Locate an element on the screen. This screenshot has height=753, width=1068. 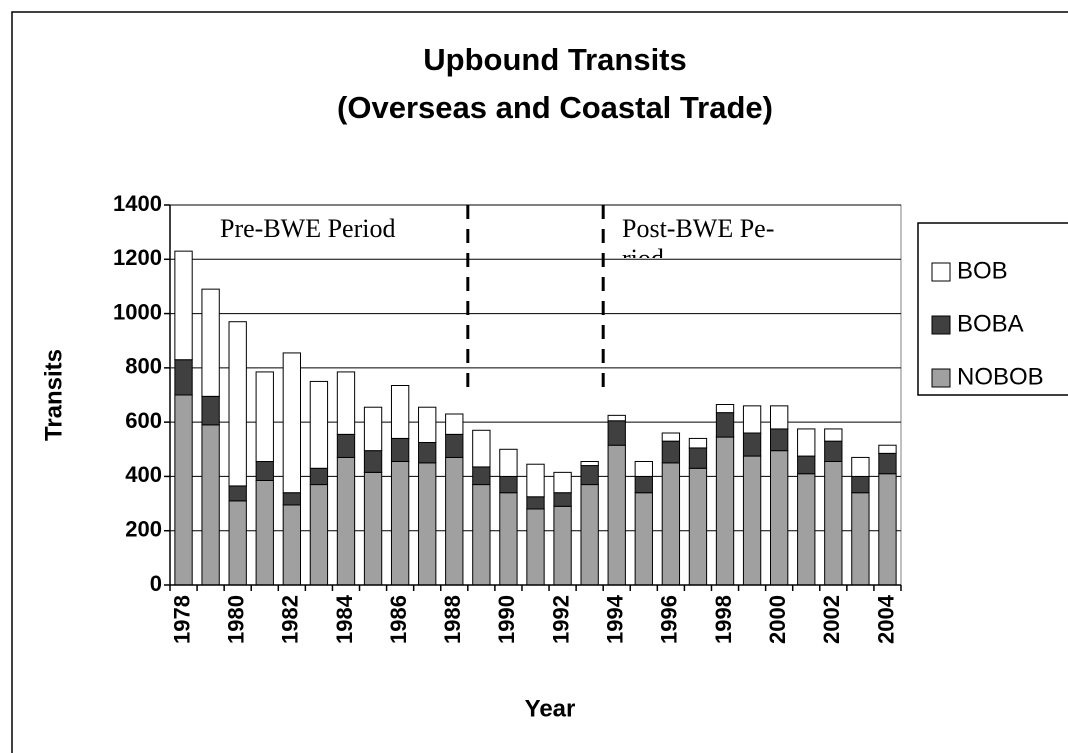
y-tick-label: 600 is located at coordinates (143, 420).